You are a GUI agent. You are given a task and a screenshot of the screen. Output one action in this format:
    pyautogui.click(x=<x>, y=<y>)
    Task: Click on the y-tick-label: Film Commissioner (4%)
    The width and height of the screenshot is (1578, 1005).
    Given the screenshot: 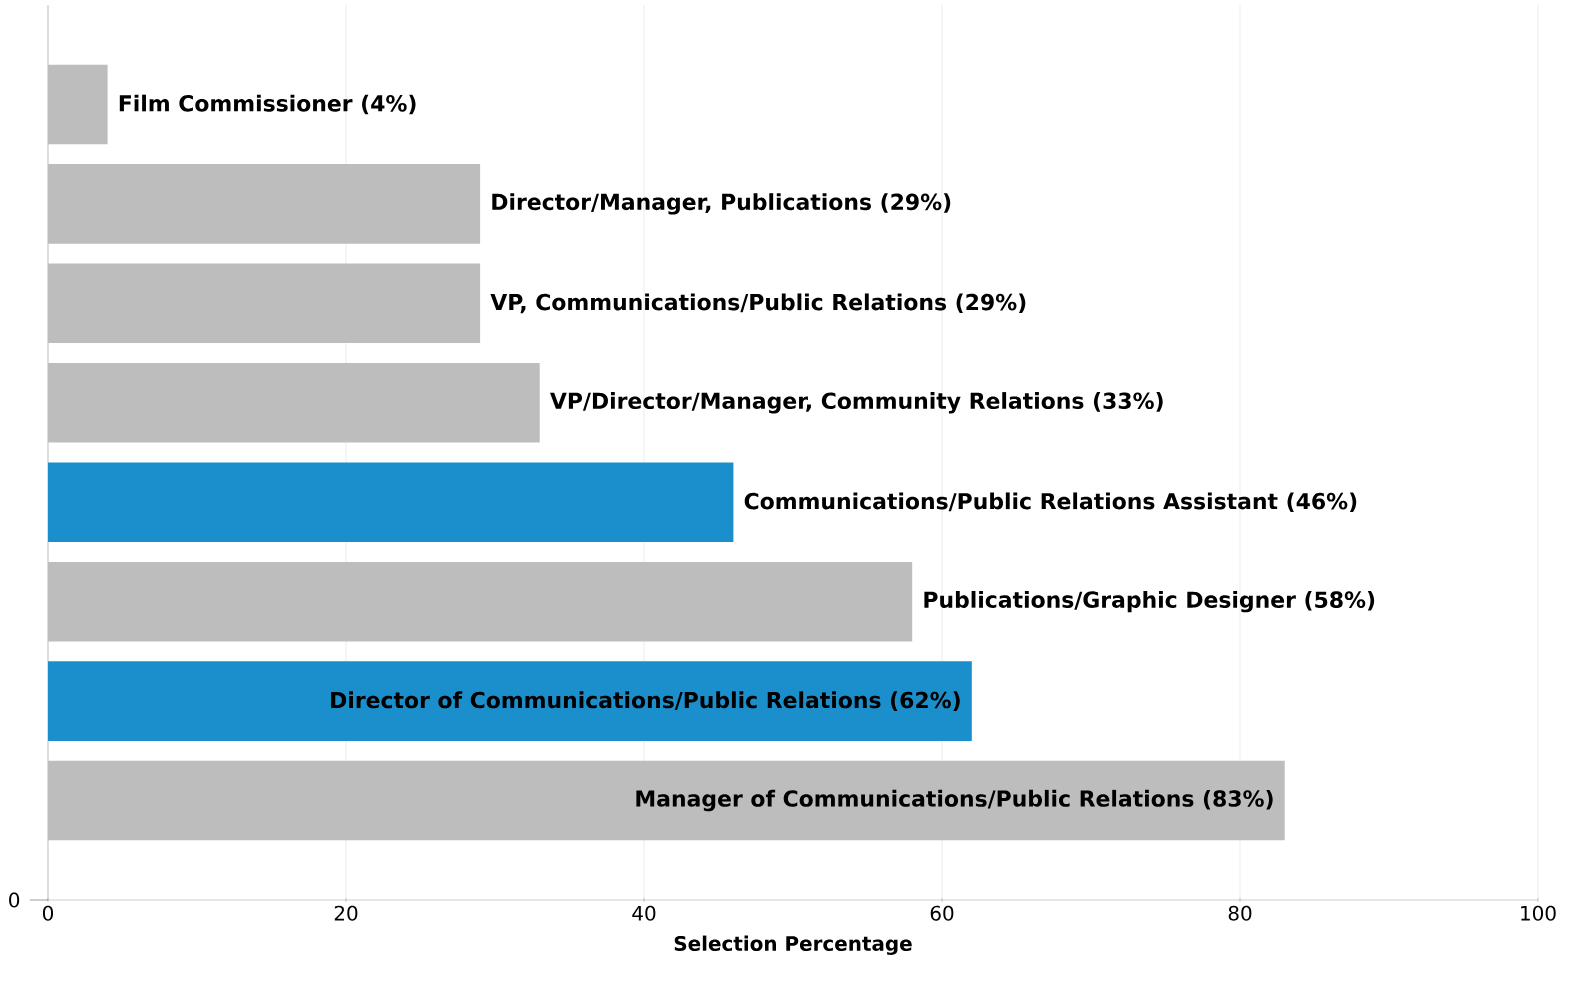 What is the action you would take?
    pyautogui.click(x=267, y=104)
    